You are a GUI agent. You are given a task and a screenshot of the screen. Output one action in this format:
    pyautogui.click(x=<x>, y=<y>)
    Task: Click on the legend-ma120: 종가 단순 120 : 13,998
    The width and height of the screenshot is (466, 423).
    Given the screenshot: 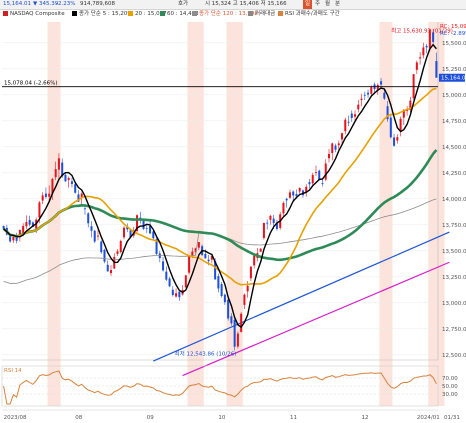 What is the action you would take?
    pyautogui.click(x=225, y=14)
    